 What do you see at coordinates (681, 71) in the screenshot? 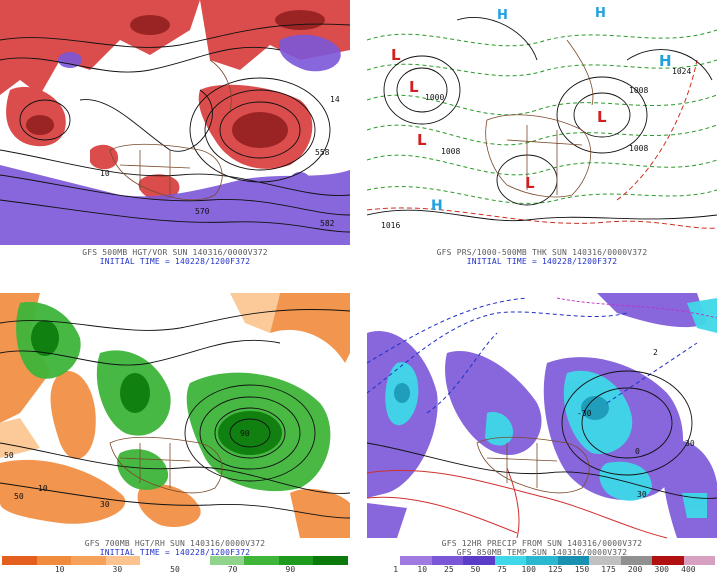
I see `isobar-label: 1024` at bounding box center [681, 71].